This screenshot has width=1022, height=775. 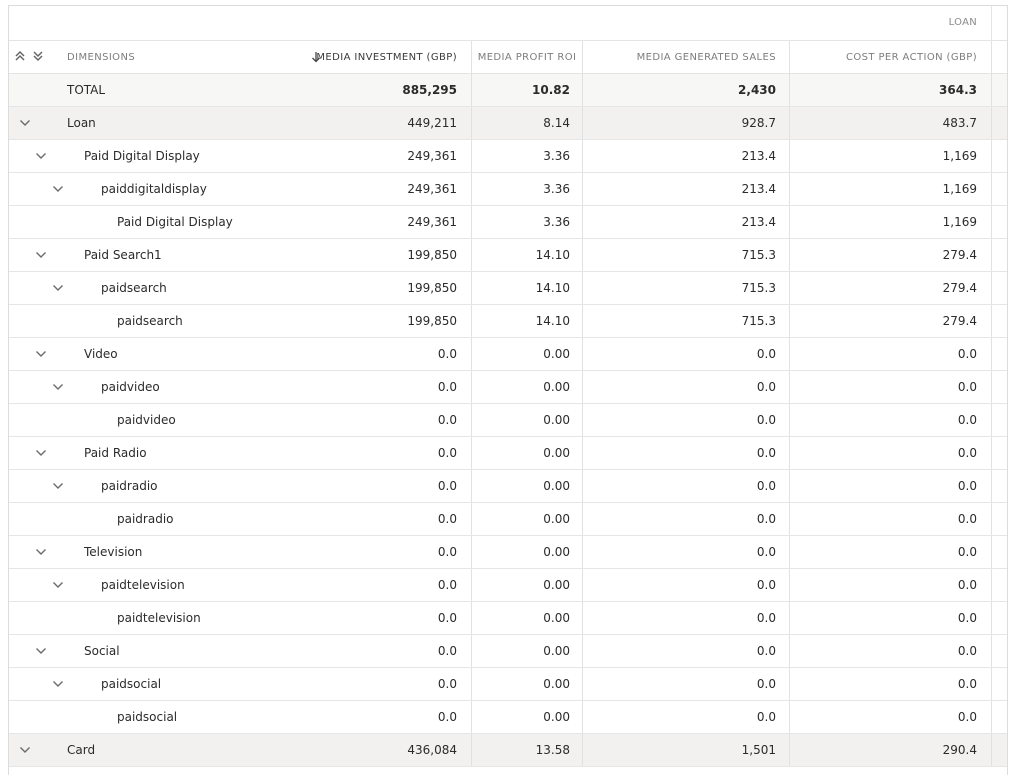 What do you see at coordinates (508, 123) in the screenshot?
I see `table-row: Loan 449,211 8.14 928.7 483.7` at bounding box center [508, 123].